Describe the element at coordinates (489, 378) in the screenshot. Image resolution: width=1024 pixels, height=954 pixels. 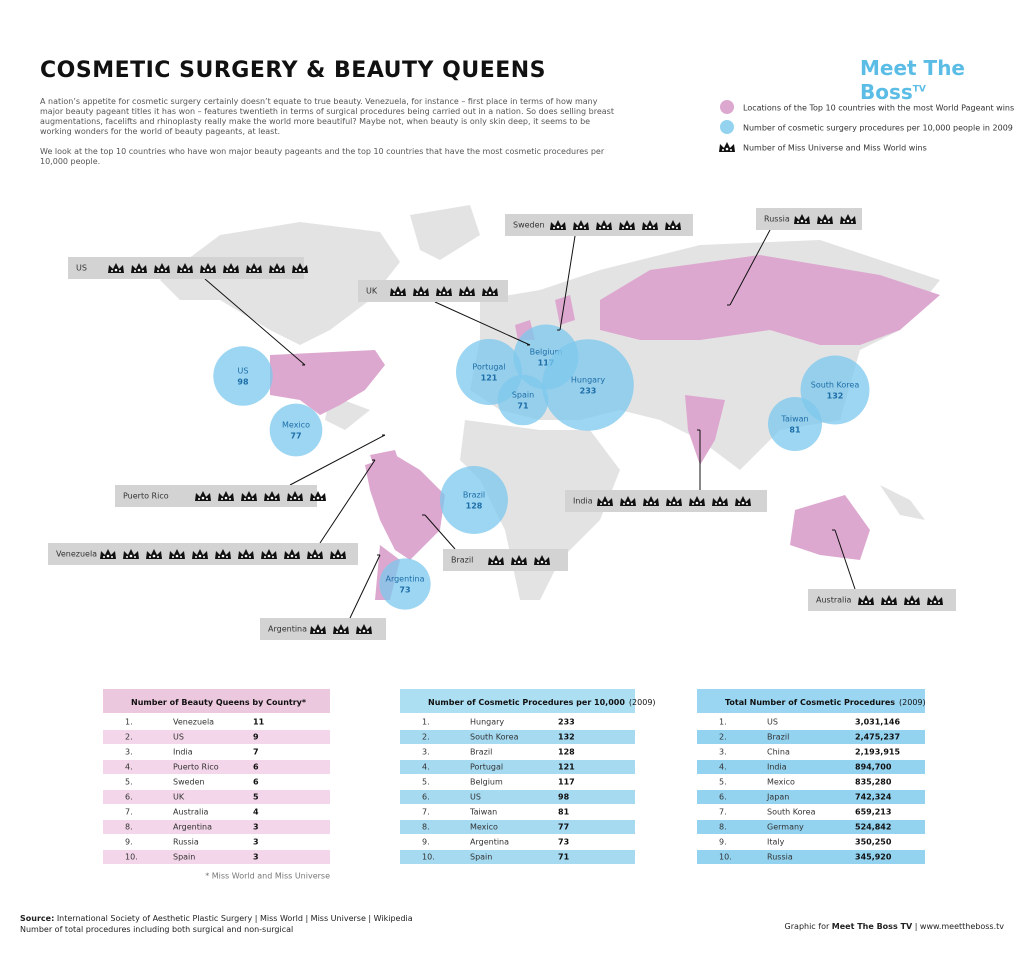
I see `bubble-value: 121` at that location.